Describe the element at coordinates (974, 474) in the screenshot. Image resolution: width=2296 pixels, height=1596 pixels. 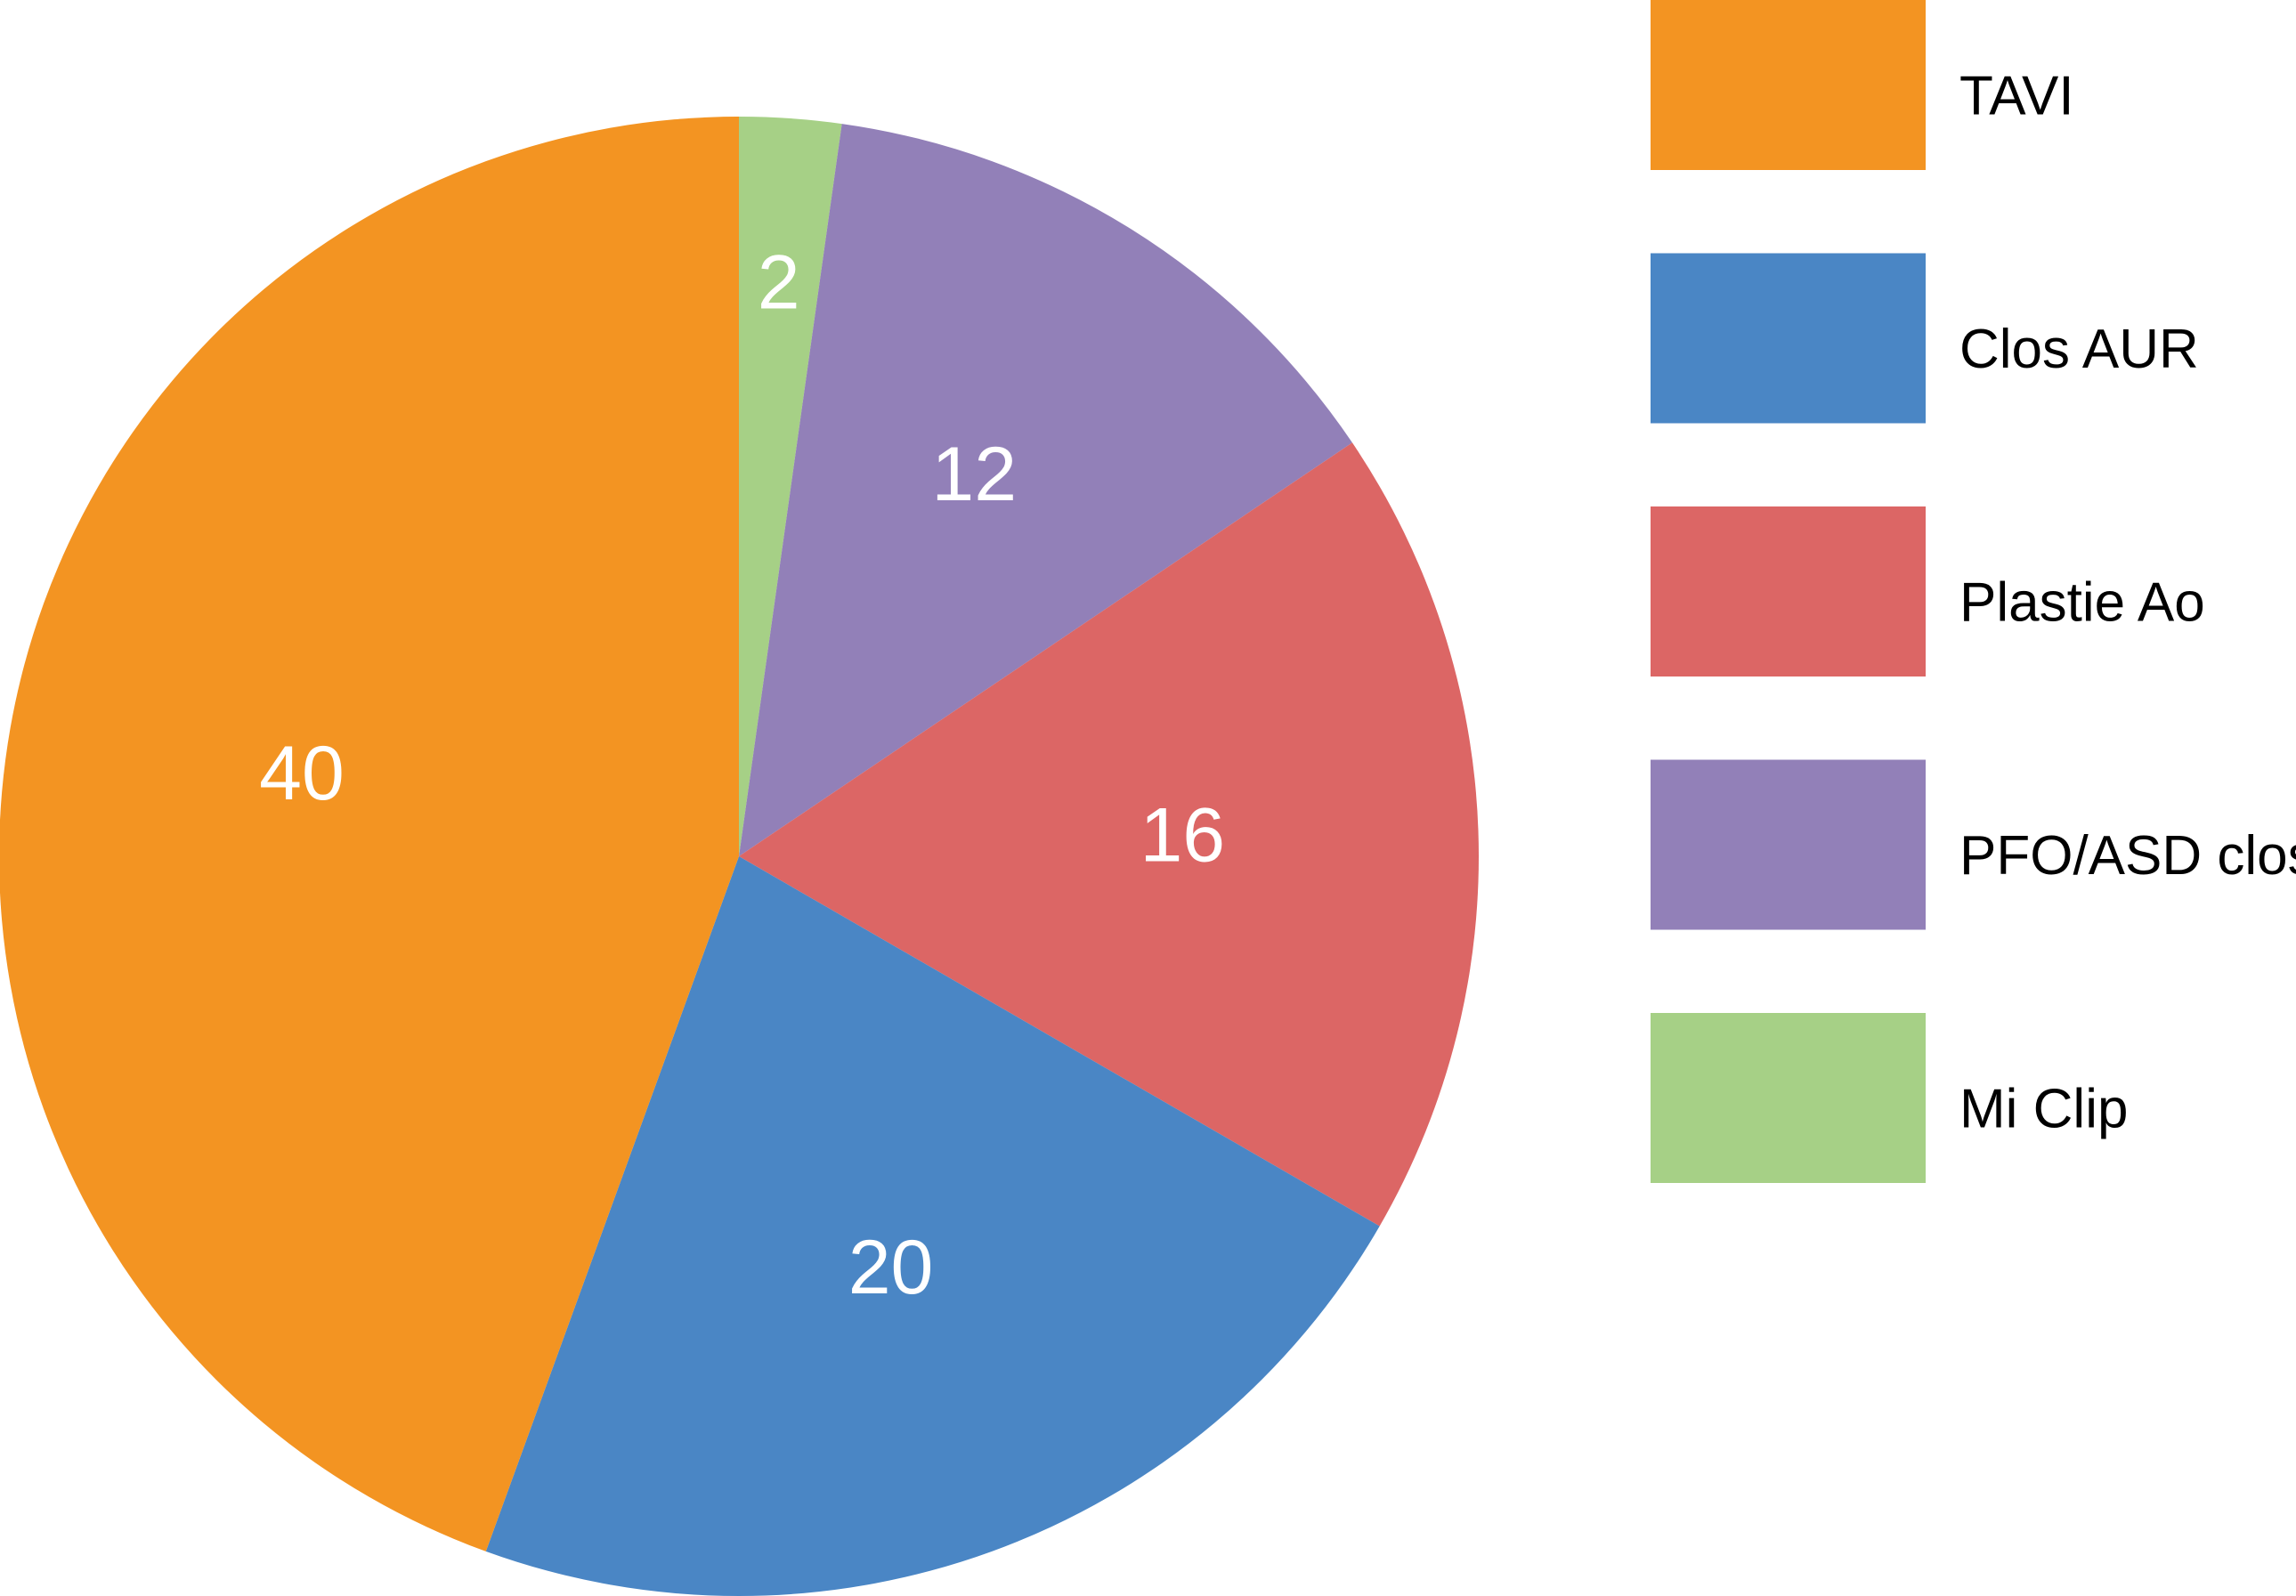
I see `value-label: 12` at that location.